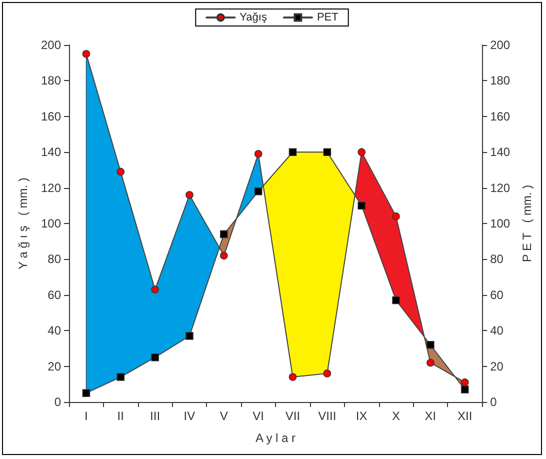  What do you see at coordinates (500, 187) in the screenshot?
I see `y2-tick-label: 120` at bounding box center [500, 187].